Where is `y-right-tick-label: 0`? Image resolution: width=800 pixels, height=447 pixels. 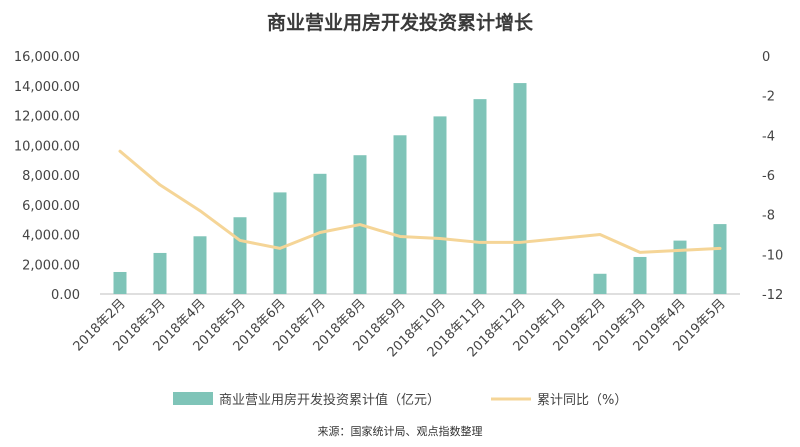 y-right-tick-label: 0 is located at coordinates (766, 57).